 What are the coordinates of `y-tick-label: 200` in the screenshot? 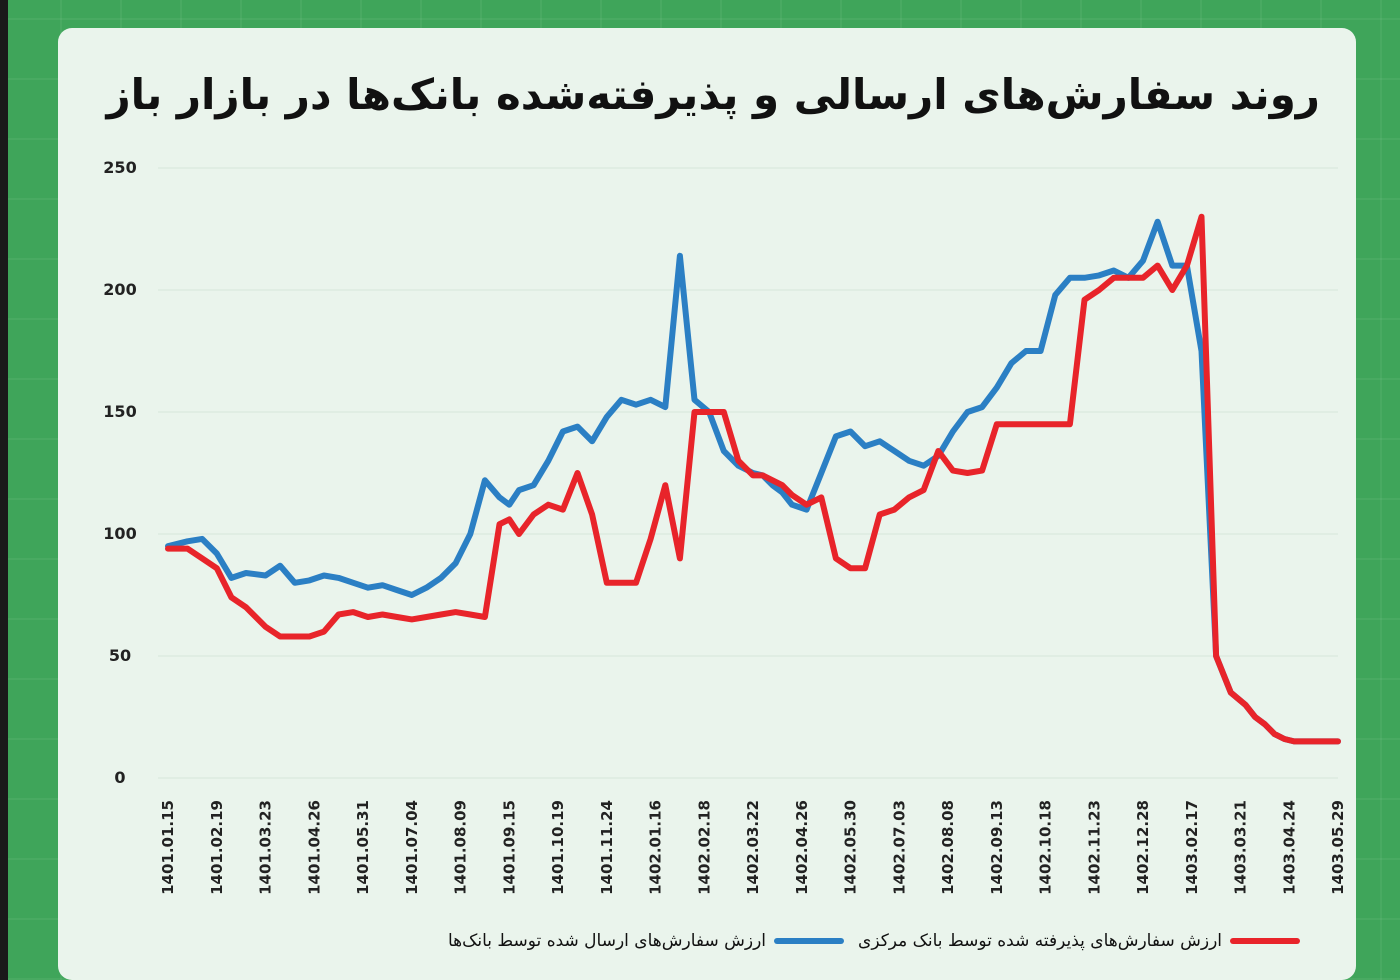 It's located at (119, 289).